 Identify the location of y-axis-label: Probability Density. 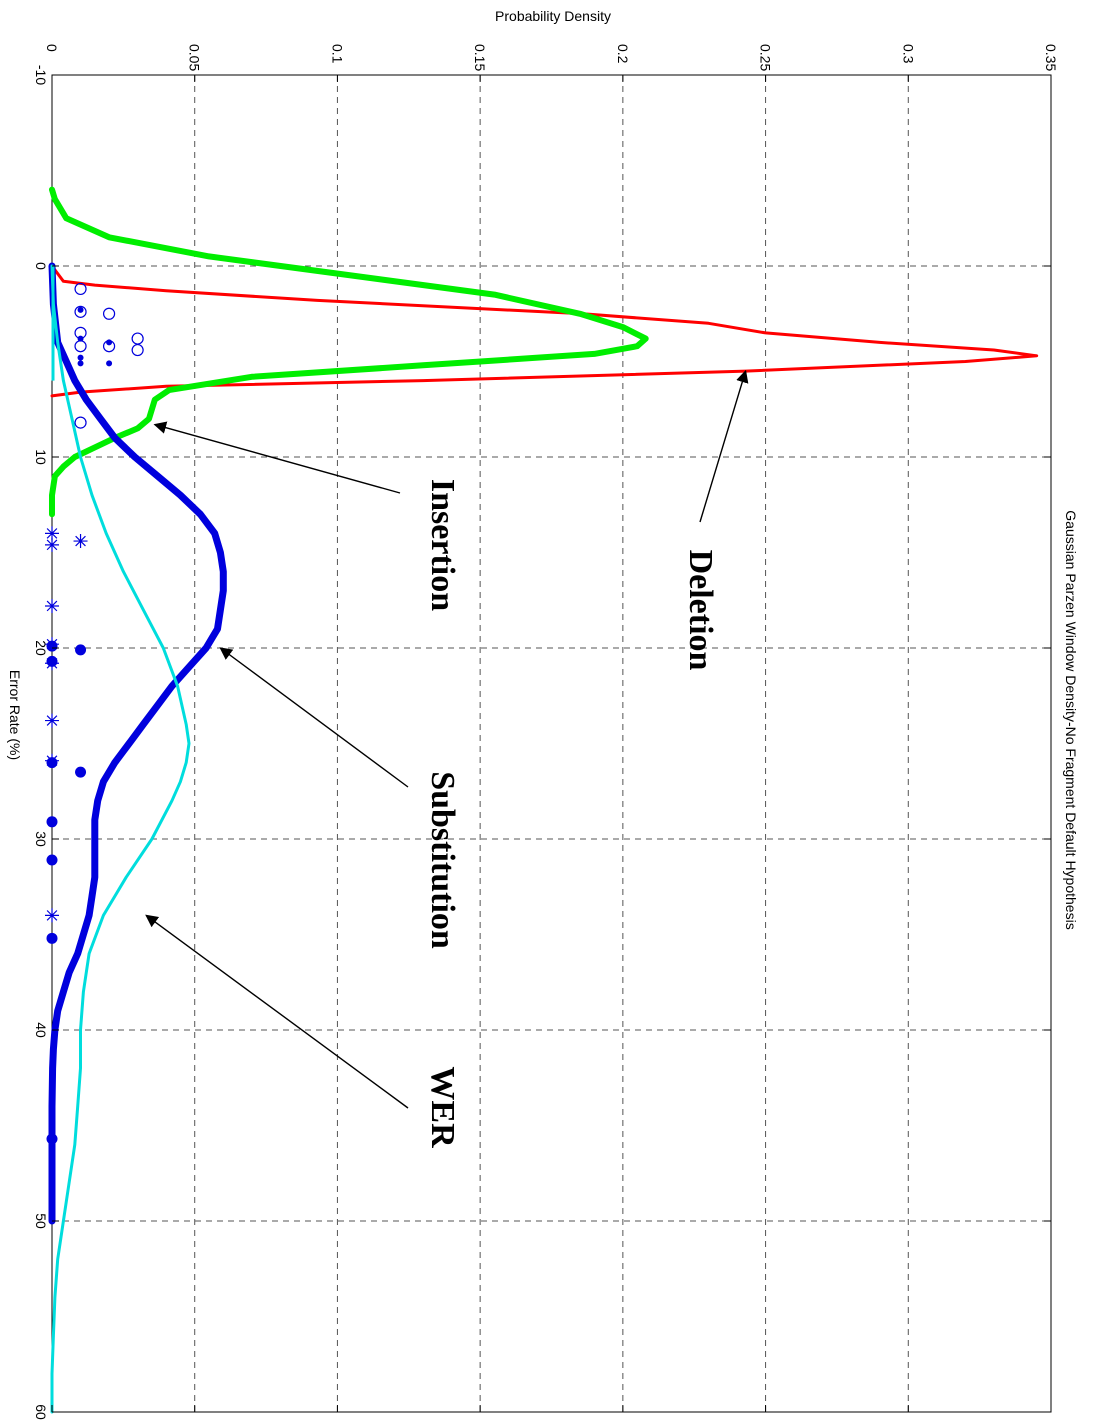
(553, 16).